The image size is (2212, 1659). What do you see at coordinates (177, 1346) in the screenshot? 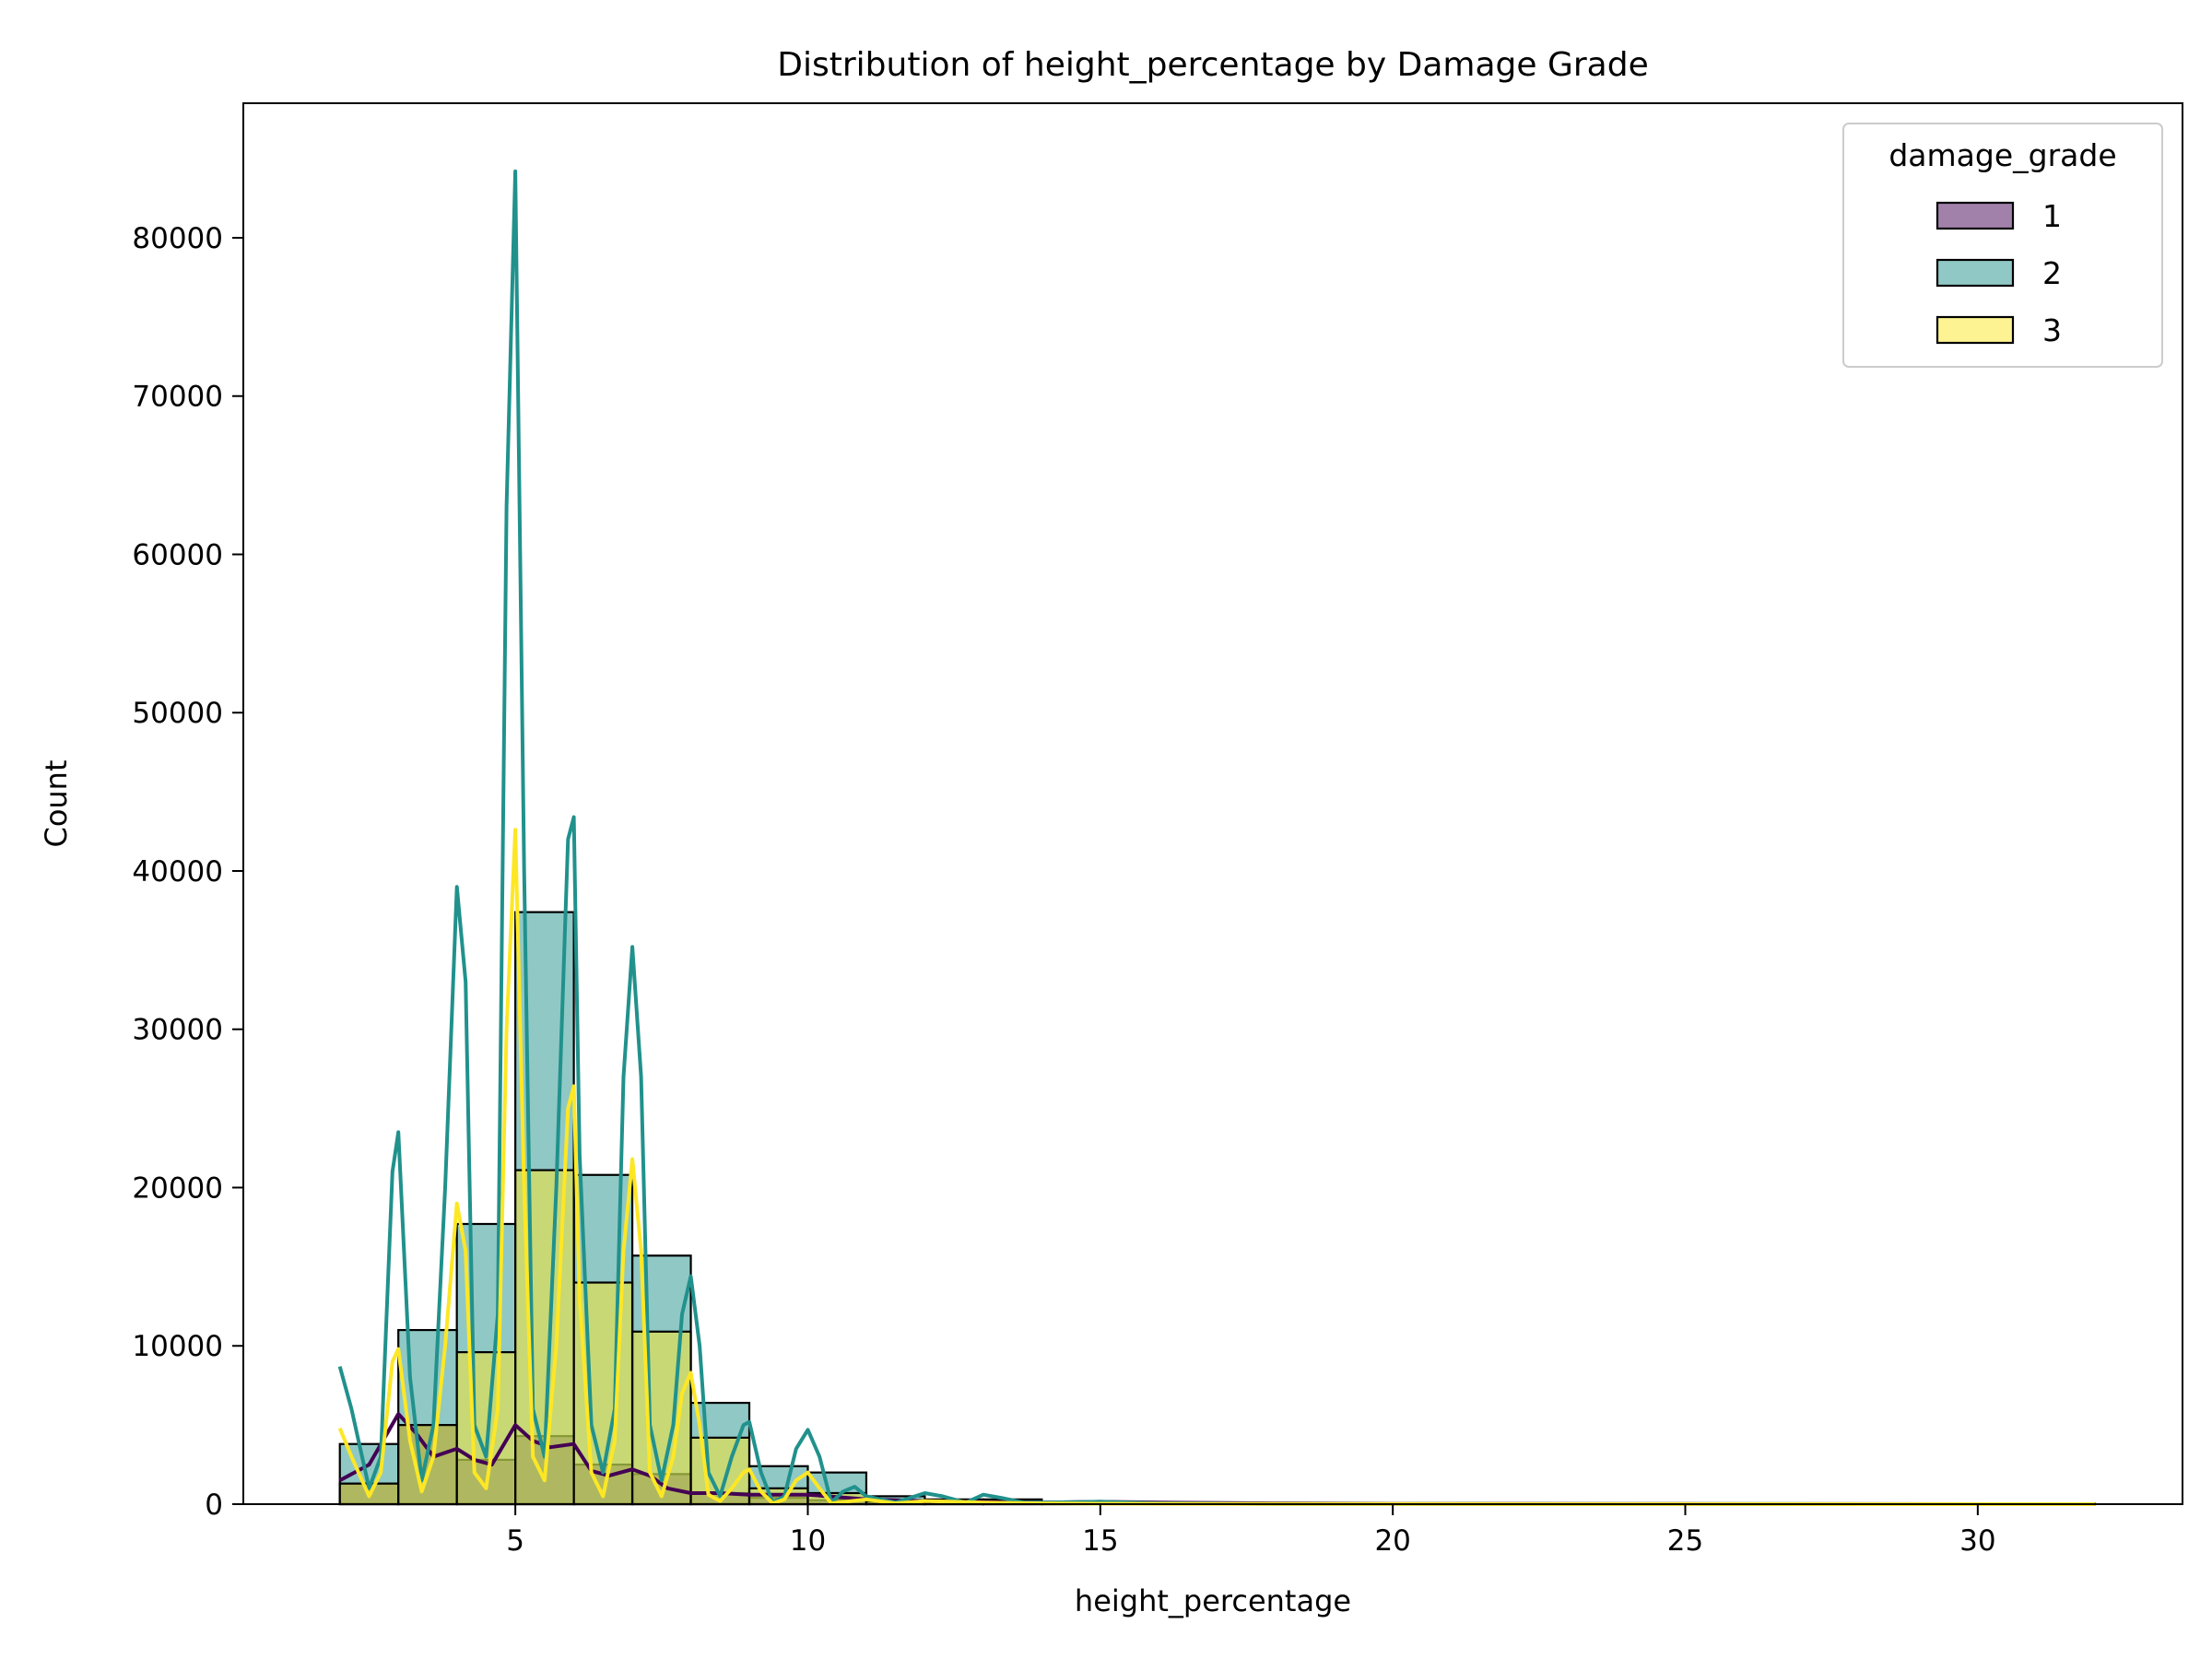
I see `y-tick-label: 10000` at bounding box center [177, 1346].